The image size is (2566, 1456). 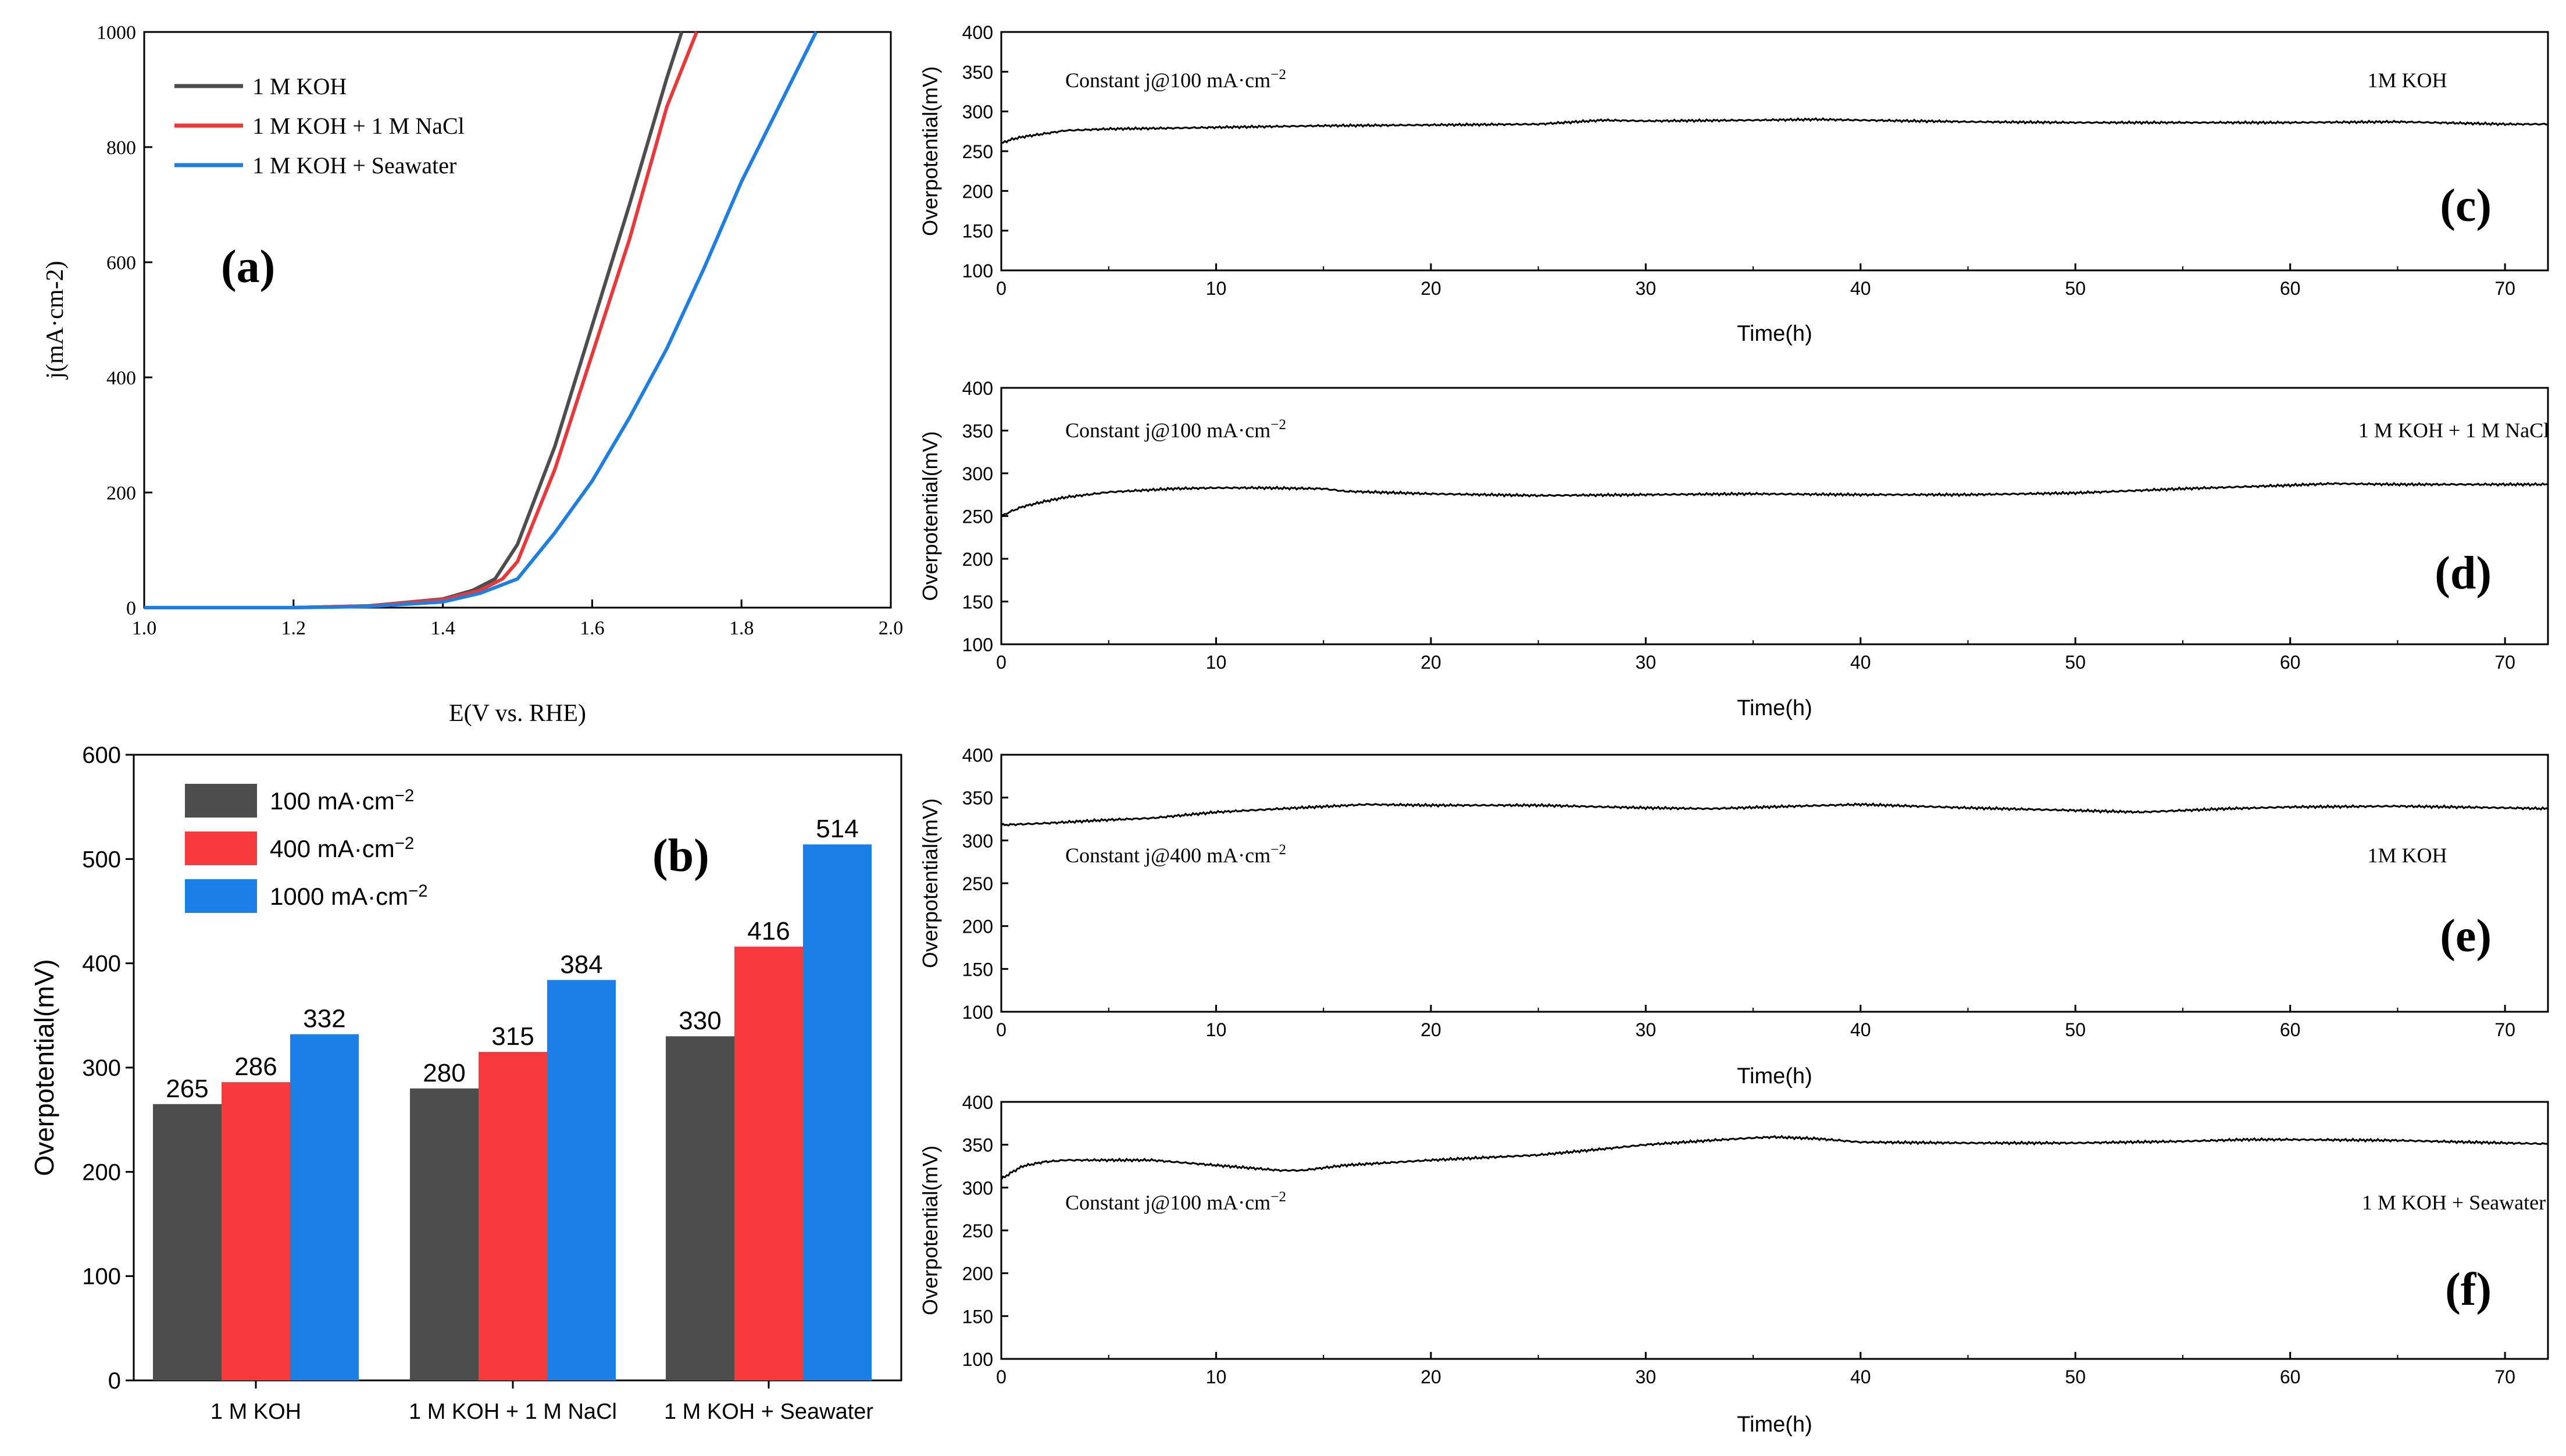 I want to click on panel-letter: (e), so click(x=2466, y=936).